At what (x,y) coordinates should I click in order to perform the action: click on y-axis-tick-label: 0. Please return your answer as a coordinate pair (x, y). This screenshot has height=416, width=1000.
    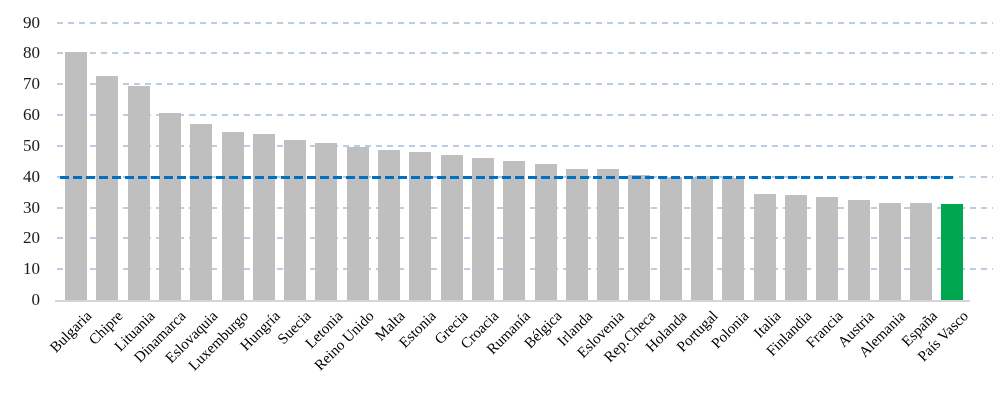
    Looking at the image, I should click on (36, 299).